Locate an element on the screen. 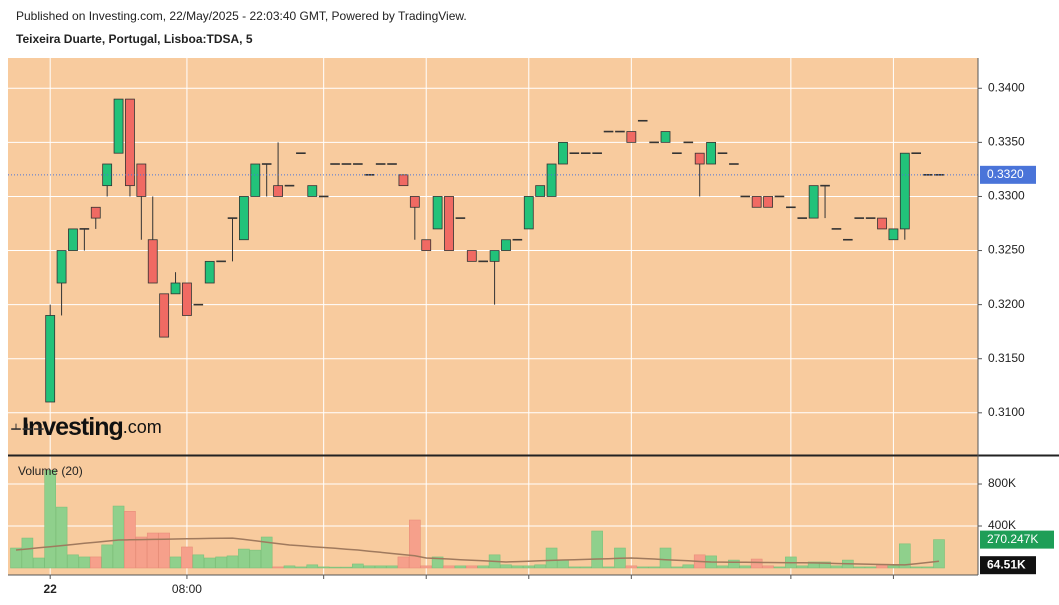 Image resolution: width=1059 pixels, height=605 pixels. y-tick-label: 0.3100 is located at coordinates (1006, 412).